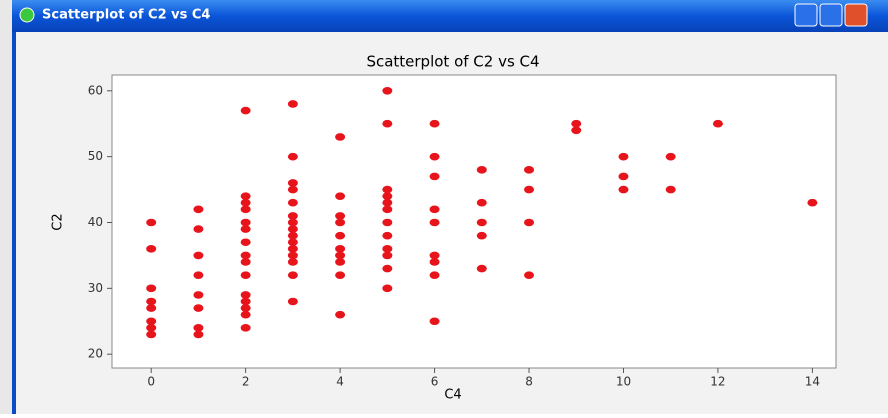  I want to click on x-tick-label: 10, so click(623, 382).